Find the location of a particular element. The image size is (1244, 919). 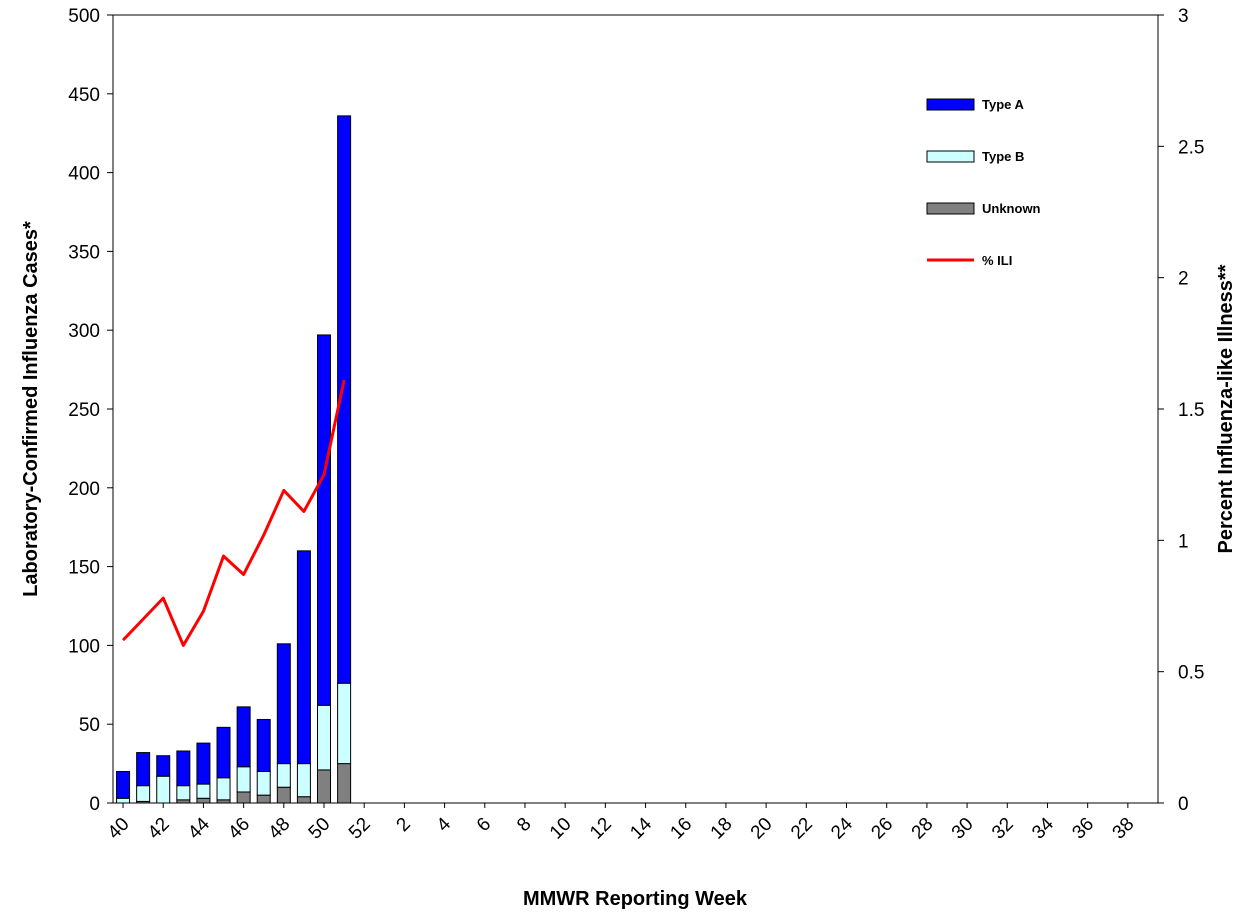

y-tick-label: 450 is located at coordinates (84, 95).